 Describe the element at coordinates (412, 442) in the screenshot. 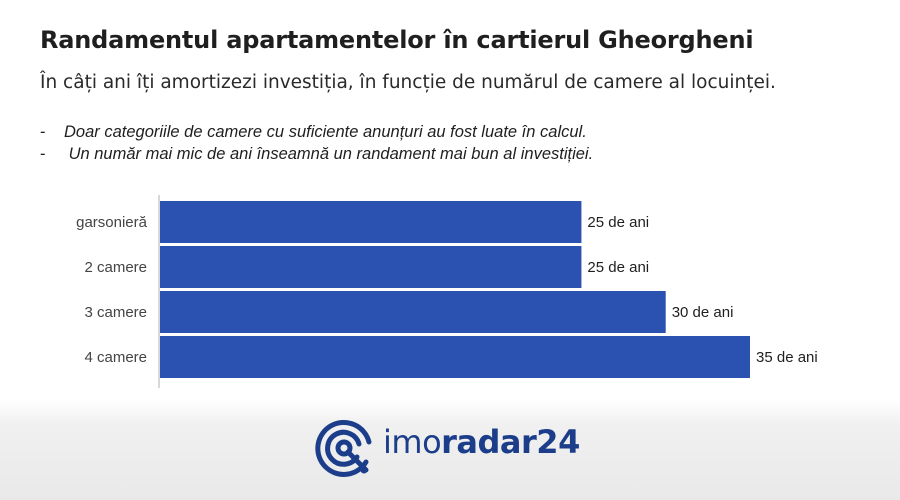

I see `brand-name-light: imo` at that location.